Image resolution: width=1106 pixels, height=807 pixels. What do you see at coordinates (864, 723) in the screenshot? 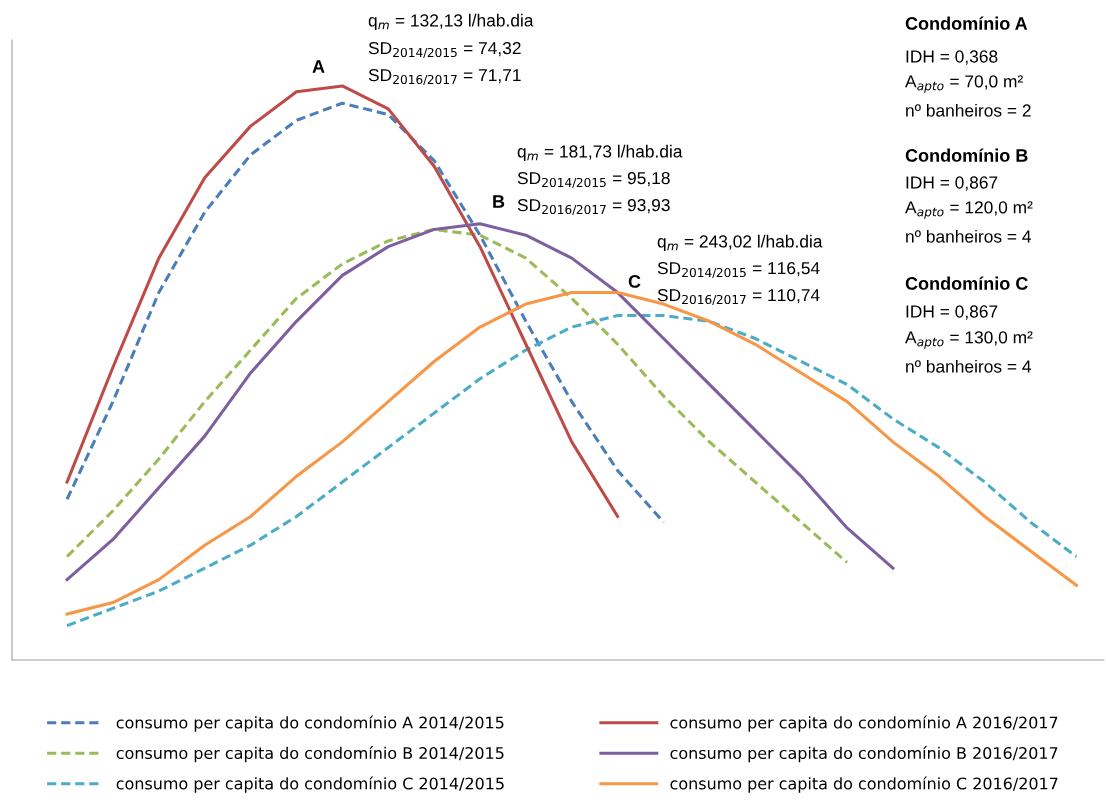
I see `legend-label: consumo per capita do condomínio A 2016/2017` at bounding box center [864, 723].